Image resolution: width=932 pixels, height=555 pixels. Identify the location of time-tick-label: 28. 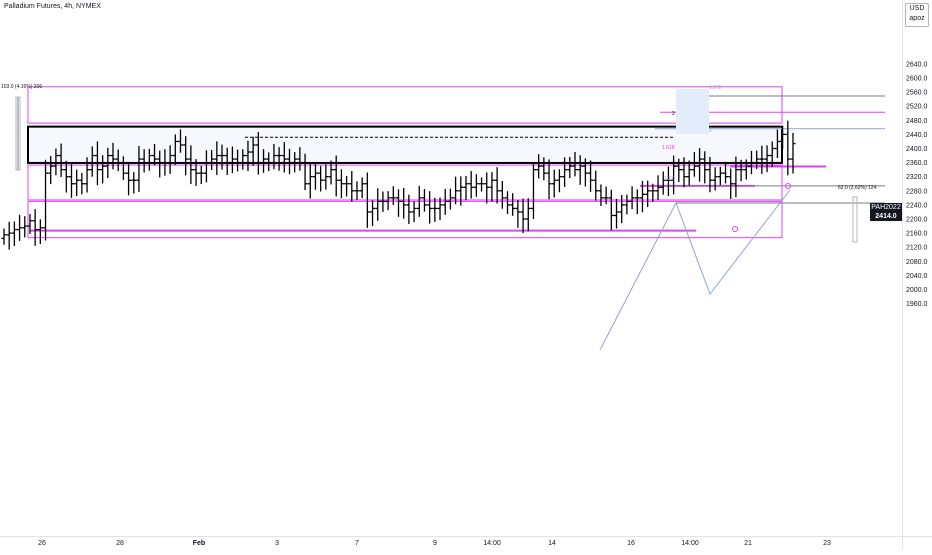
(120, 543).